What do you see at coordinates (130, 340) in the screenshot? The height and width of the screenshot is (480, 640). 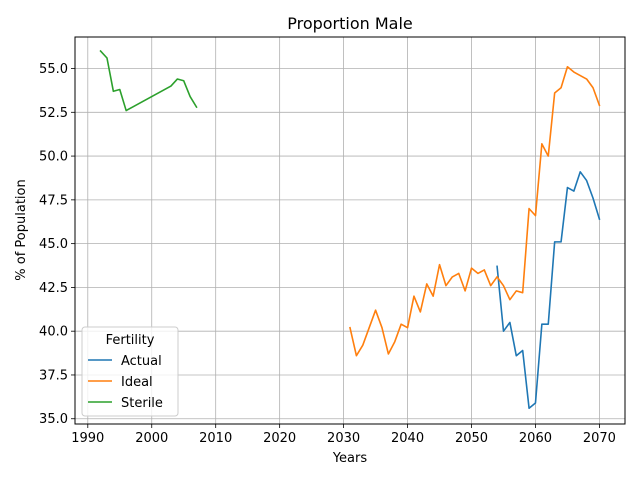 I see `legend-title: Fertility` at bounding box center [130, 340].